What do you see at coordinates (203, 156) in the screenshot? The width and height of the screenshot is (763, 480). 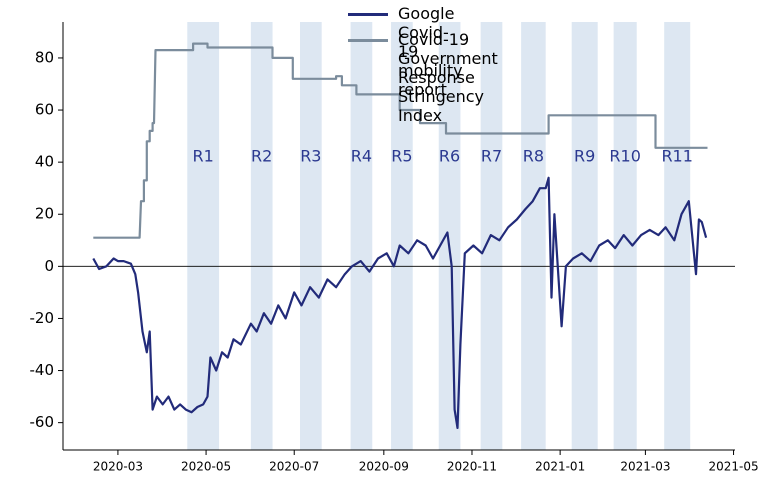 I see `region-label: R1` at bounding box center [203, 156].